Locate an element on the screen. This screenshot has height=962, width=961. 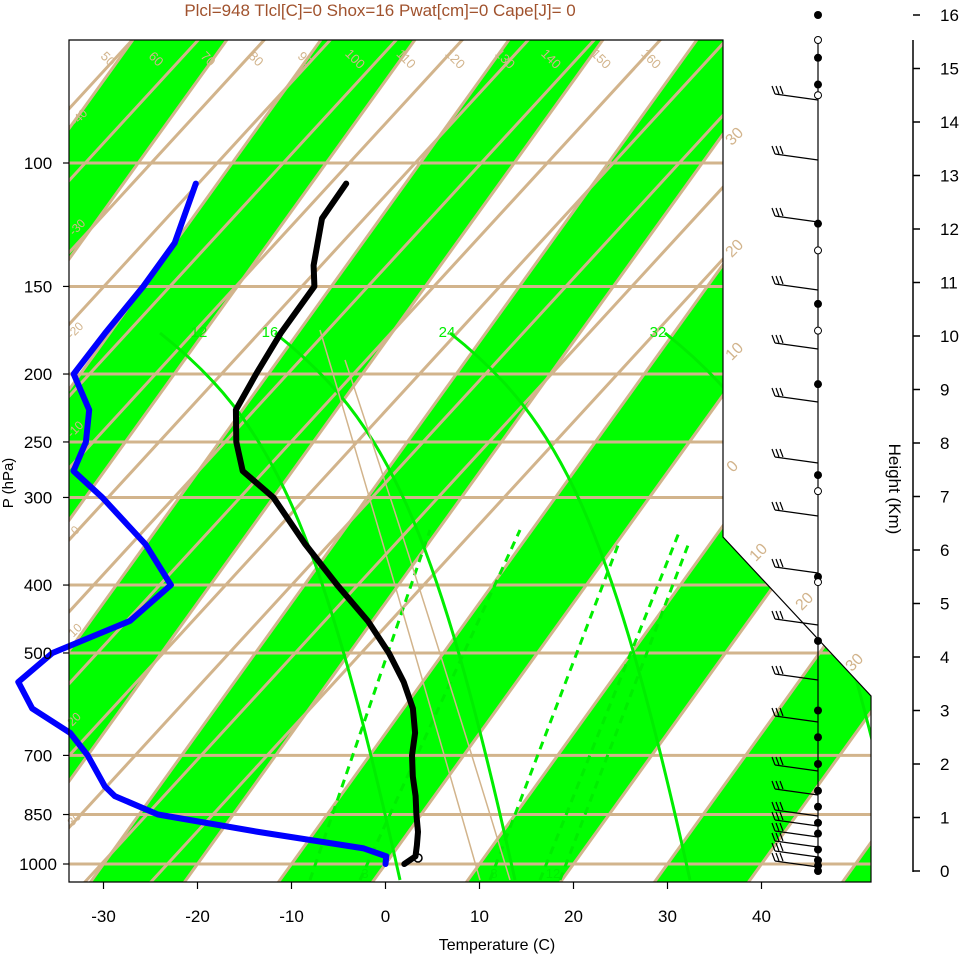
pressure-tick-label: 200 is located at coordinates (38, 374).